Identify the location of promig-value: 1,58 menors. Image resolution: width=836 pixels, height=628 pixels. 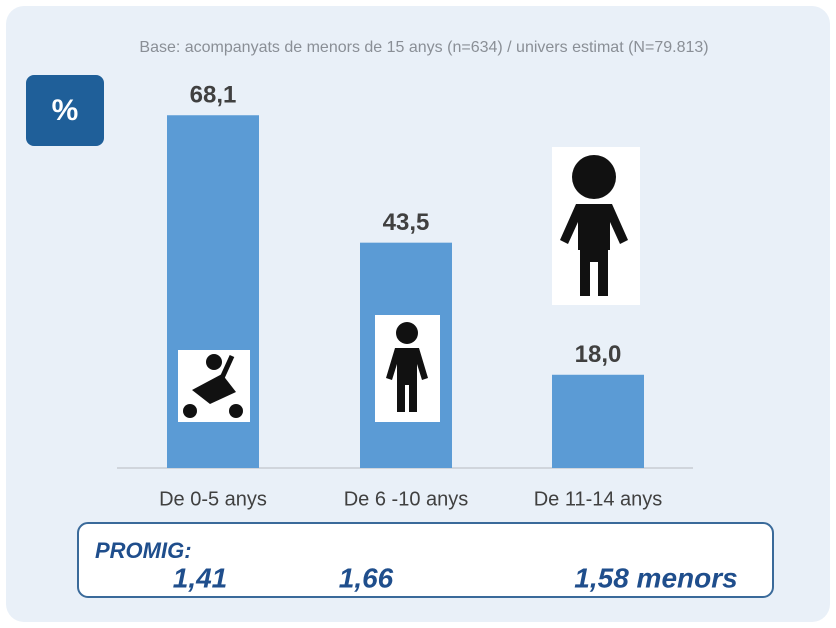
(655, 577).